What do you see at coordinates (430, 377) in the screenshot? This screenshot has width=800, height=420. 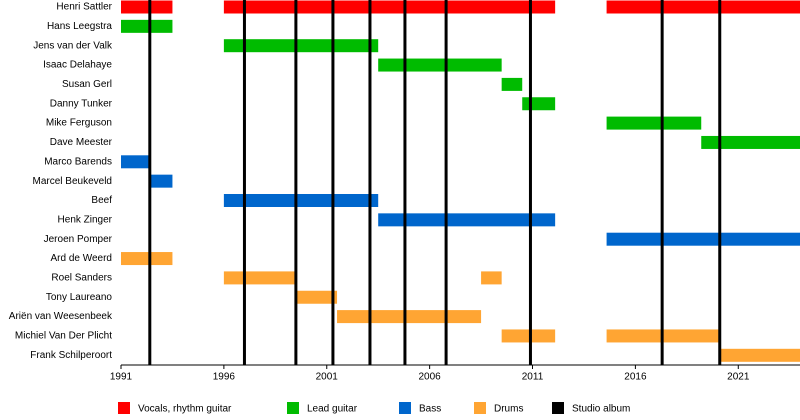 I see `x-tick-label: 2006` at bounding box center [430, 377].